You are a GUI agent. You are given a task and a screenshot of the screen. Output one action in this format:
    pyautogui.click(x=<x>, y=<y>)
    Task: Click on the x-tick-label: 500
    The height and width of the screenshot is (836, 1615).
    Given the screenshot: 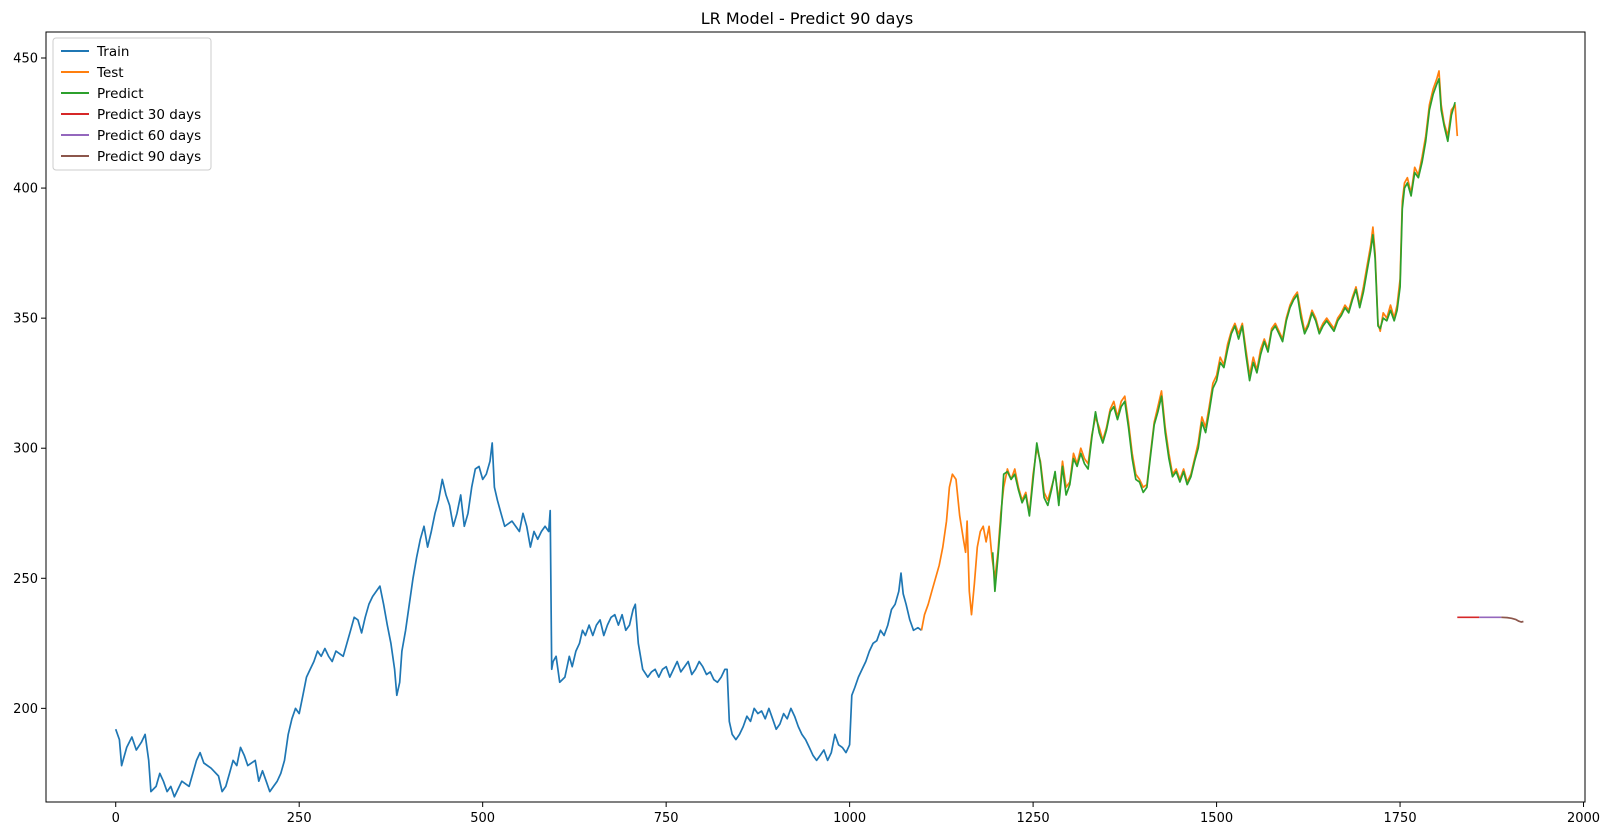 What is the action you would take?
    pyautogui.click(x=482, y=818)
    